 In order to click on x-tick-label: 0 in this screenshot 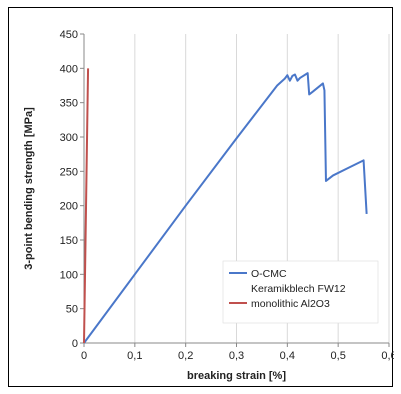, I will do `click(84, 356)`.